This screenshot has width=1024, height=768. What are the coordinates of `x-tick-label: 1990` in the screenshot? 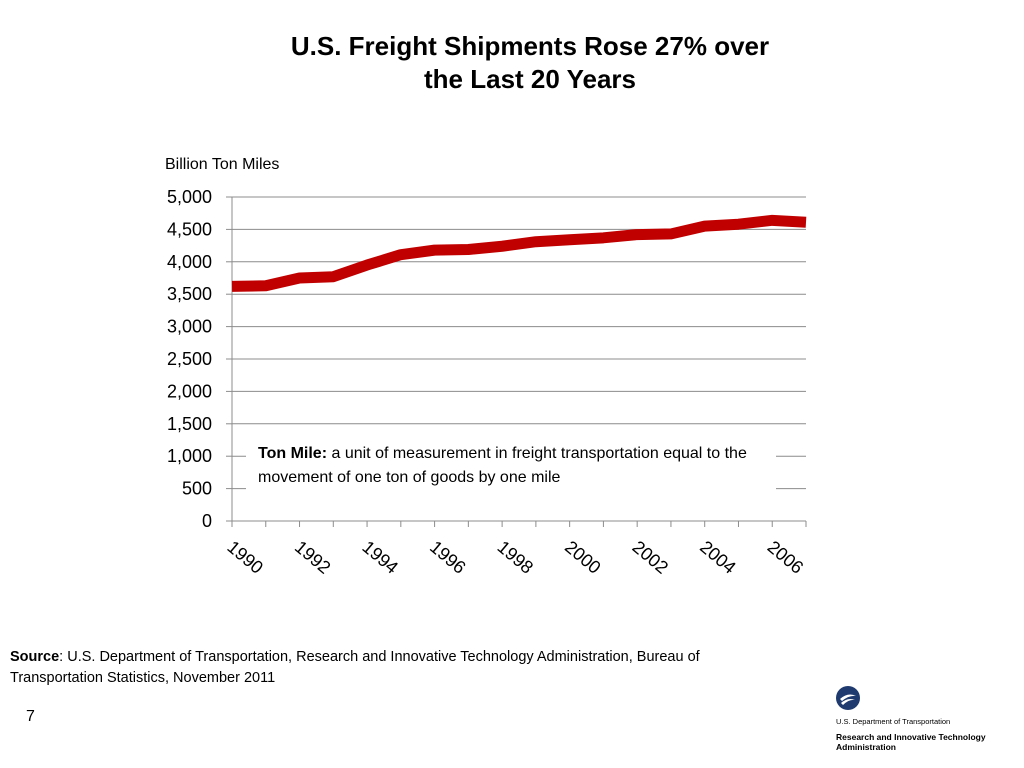 It's located at (245, 557).